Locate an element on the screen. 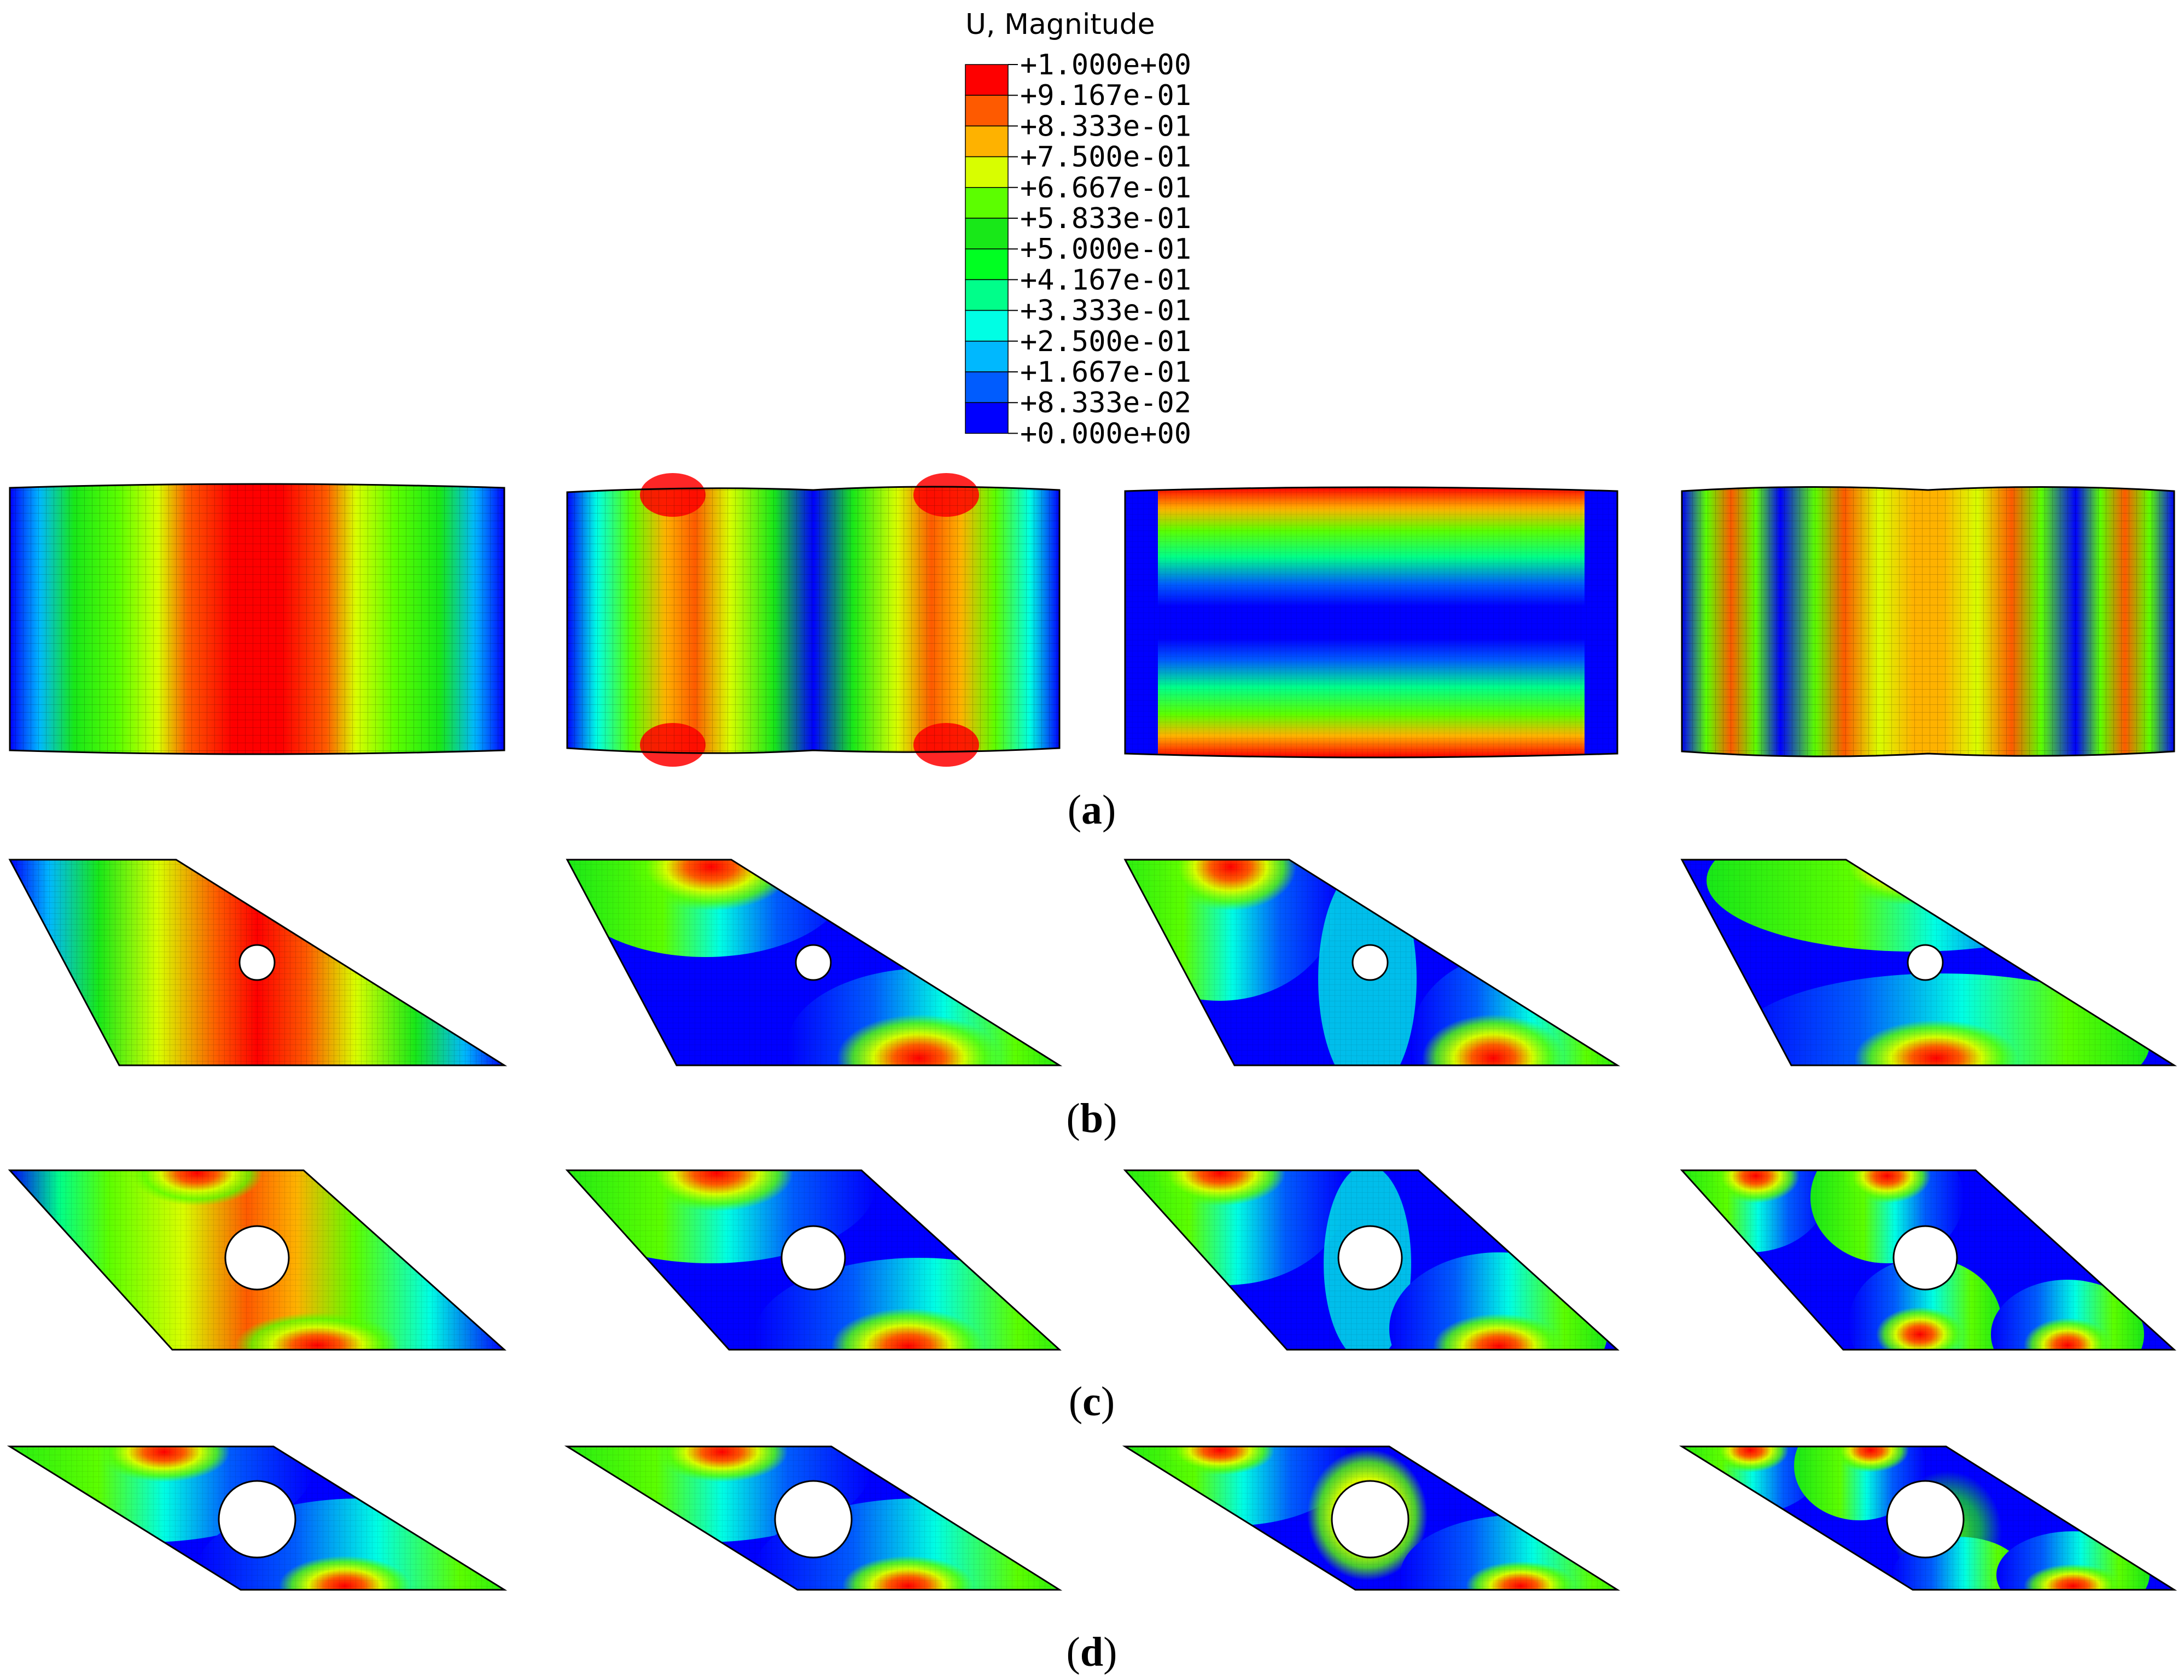 The width and height of the screenshot is (2184, 1680). legend-title: U, Magnitude is located at coordinates (1060, 24).